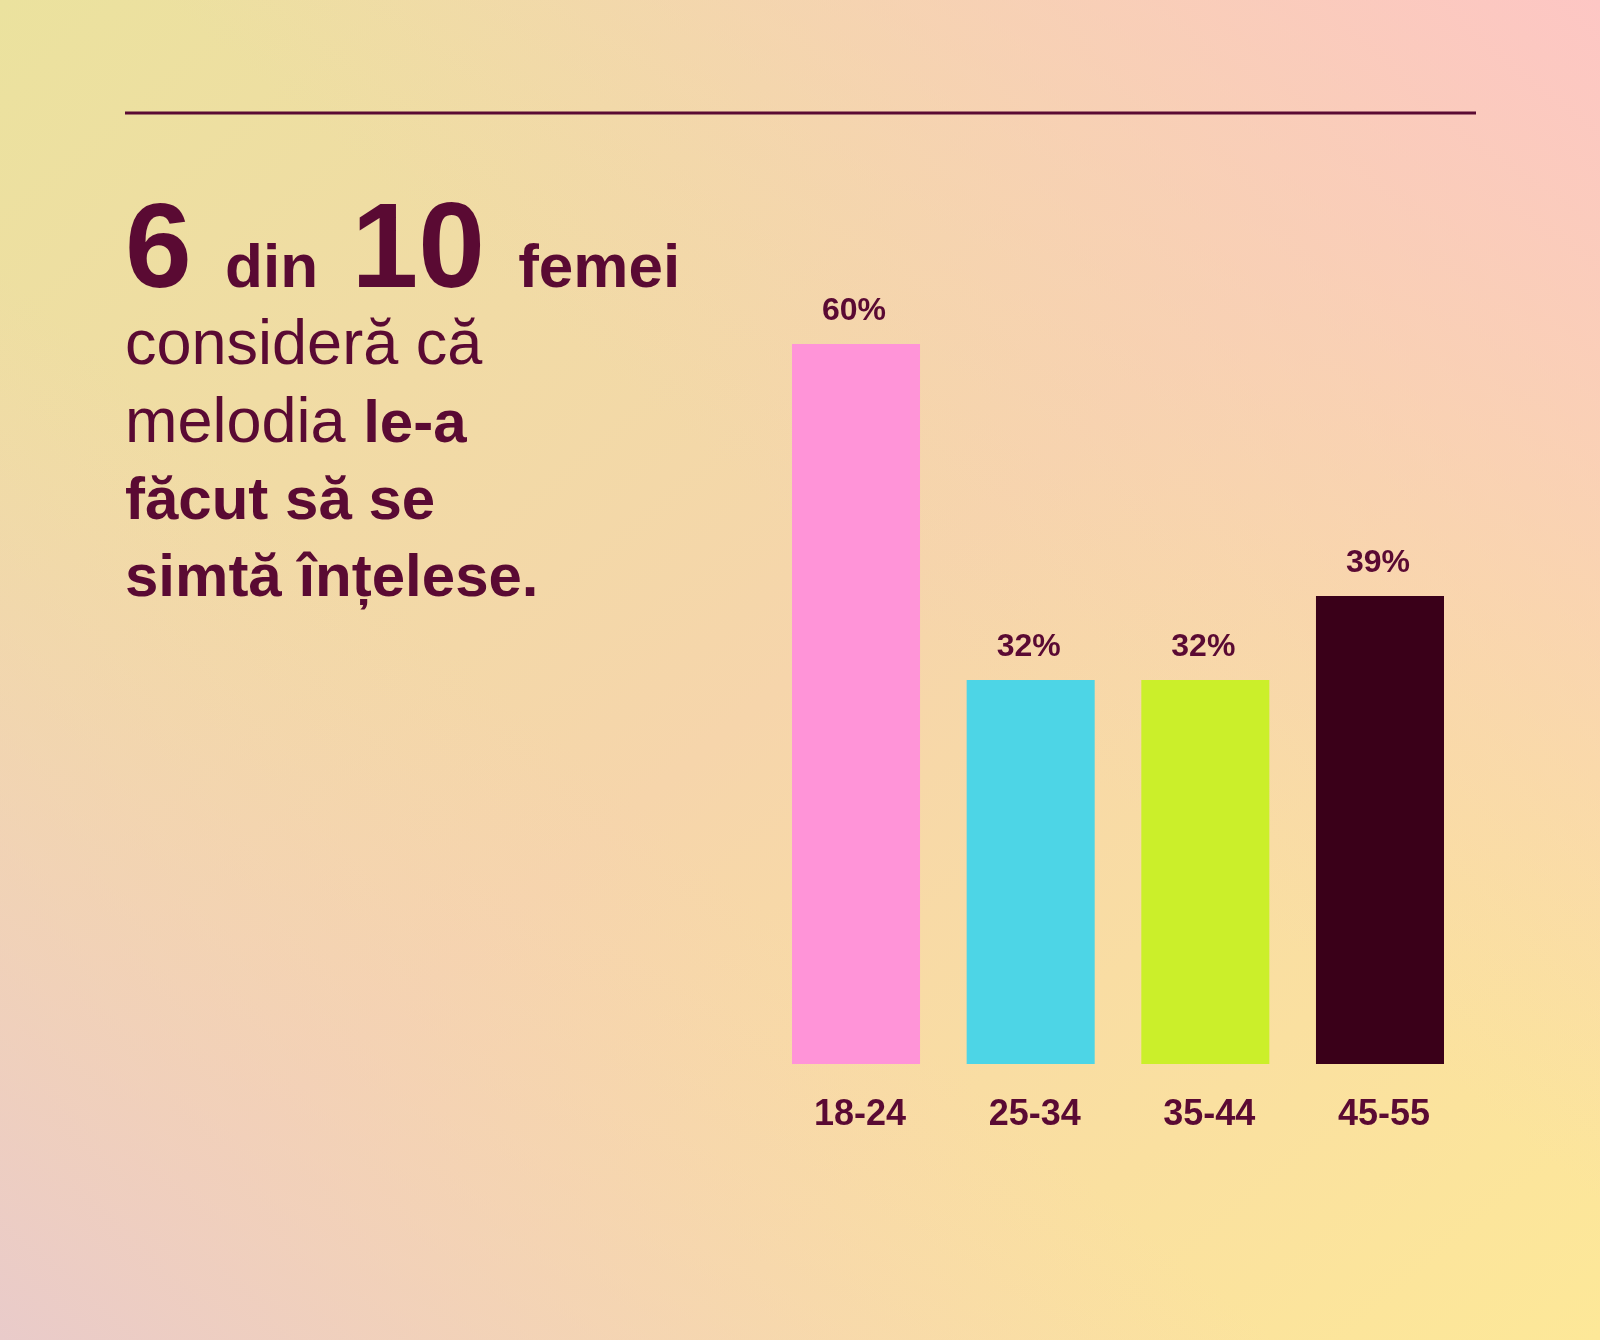  Describe the element at coordinates (854, 309) in the screenshot. I see `data-label: 60%` at that location.